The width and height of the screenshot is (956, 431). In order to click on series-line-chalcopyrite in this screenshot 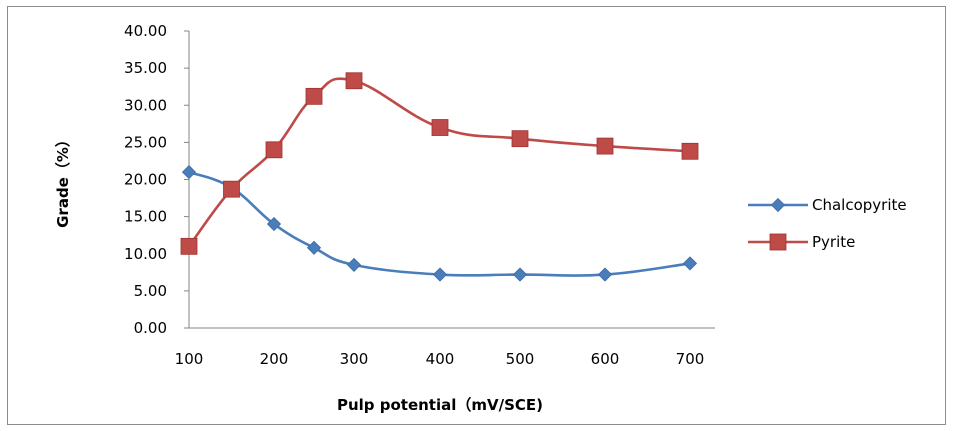, I will do `click(439, 223)`.